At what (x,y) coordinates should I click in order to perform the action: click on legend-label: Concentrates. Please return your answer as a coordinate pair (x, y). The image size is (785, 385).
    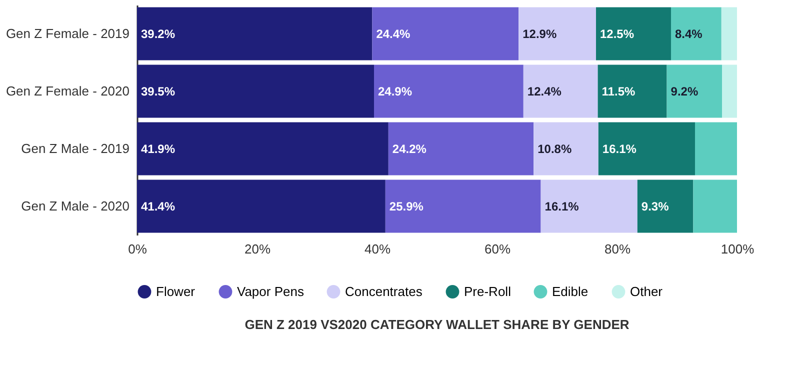
    Looking at the image, I should click on (384, 291).